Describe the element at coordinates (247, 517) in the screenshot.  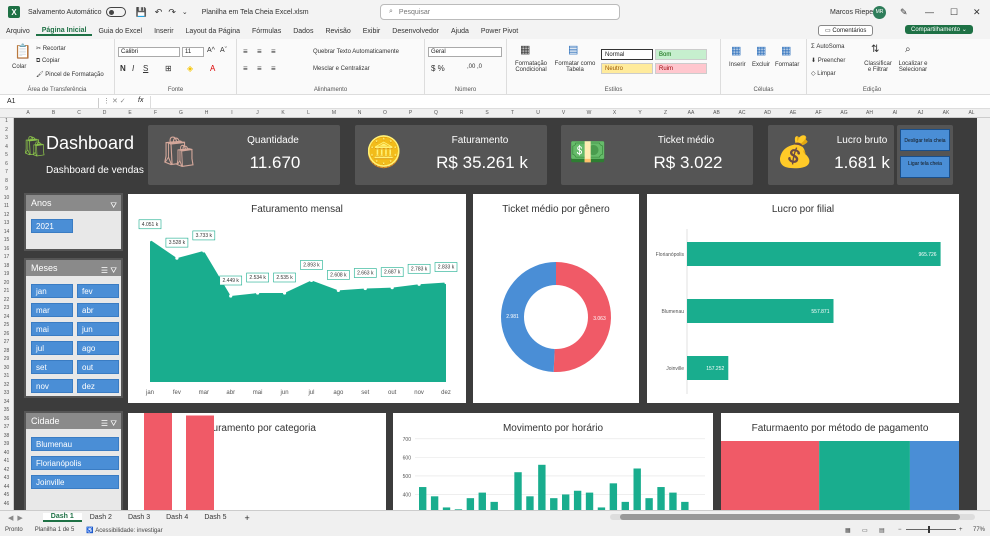
I see `add-sheet-icon: +` at that location.